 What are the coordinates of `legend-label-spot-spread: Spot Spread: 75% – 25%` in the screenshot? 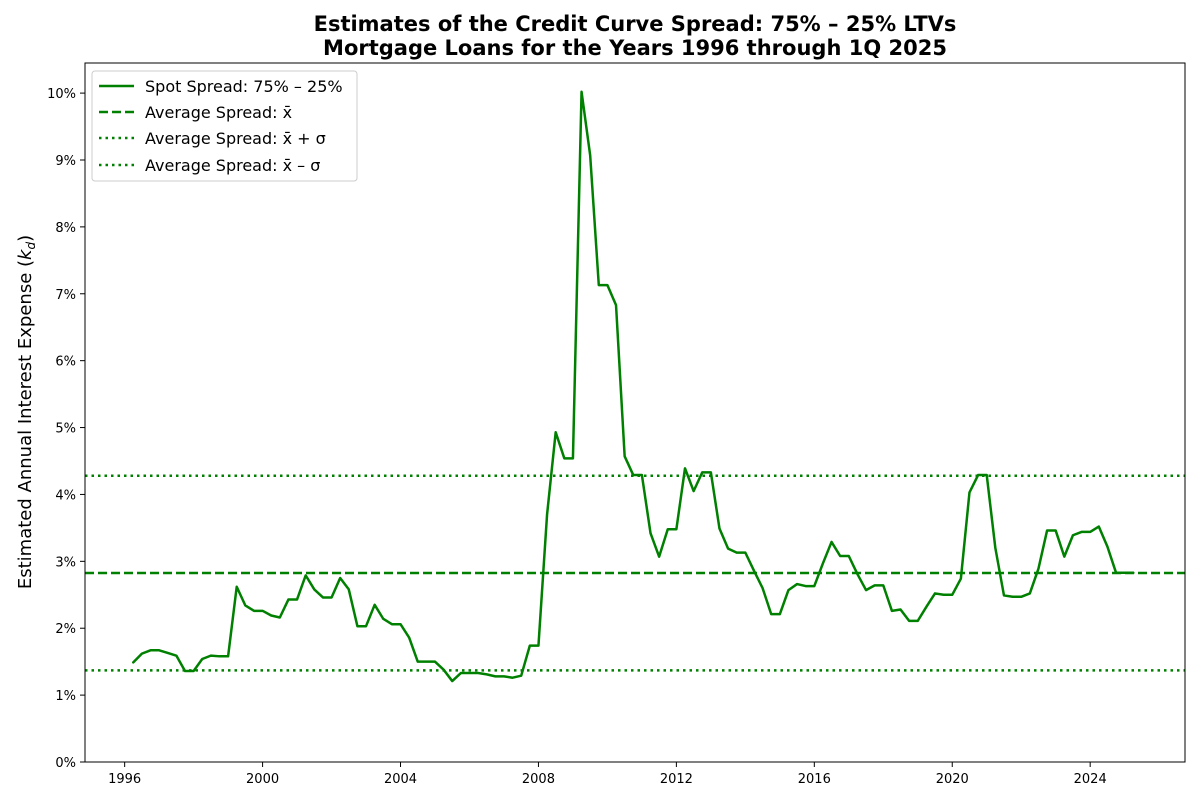 It's located at (244, 86).